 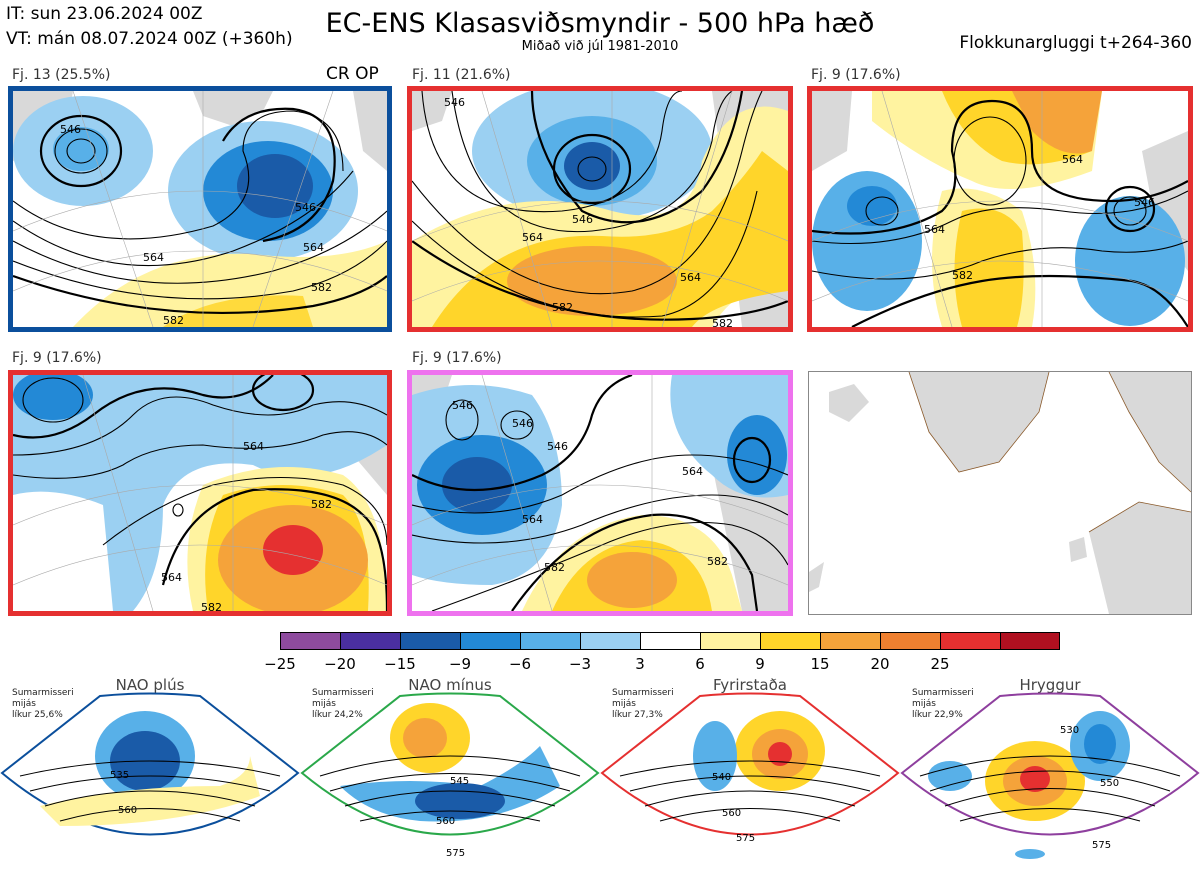 I want to click on contour-label: 530, so click(x=1069, y=730).